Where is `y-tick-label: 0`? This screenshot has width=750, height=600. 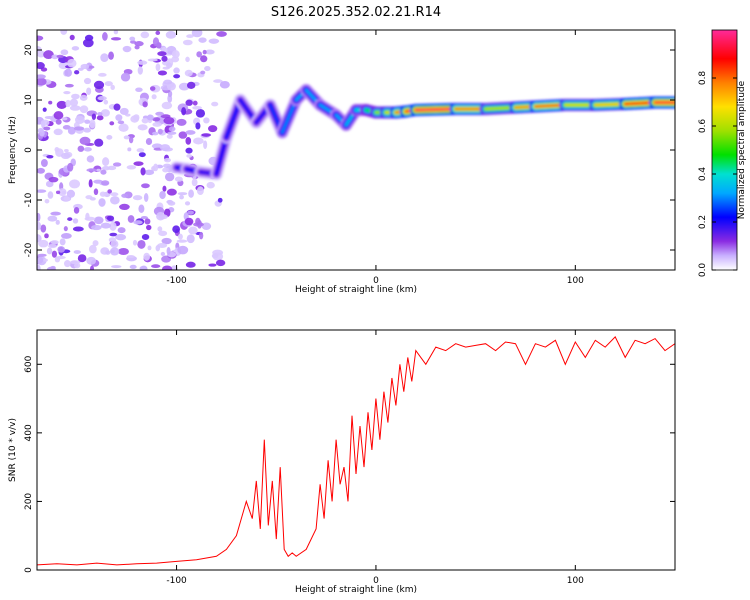
y-tick-label: 0 is located at coordinates (29, 570).